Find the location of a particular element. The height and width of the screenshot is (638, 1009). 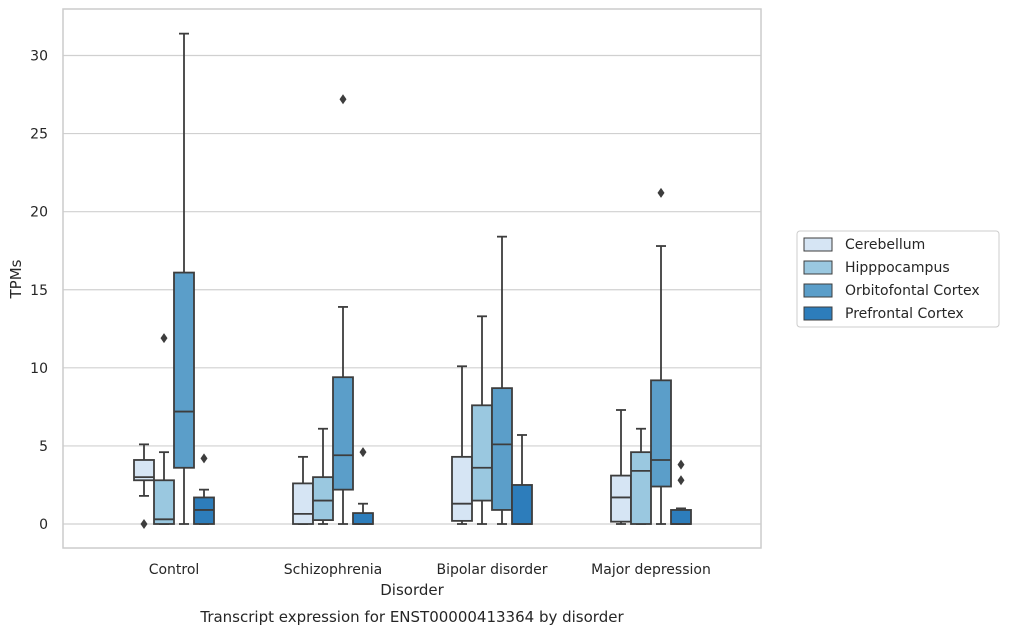

y-axis-label: TPMs is located at coordinates (16, 279).